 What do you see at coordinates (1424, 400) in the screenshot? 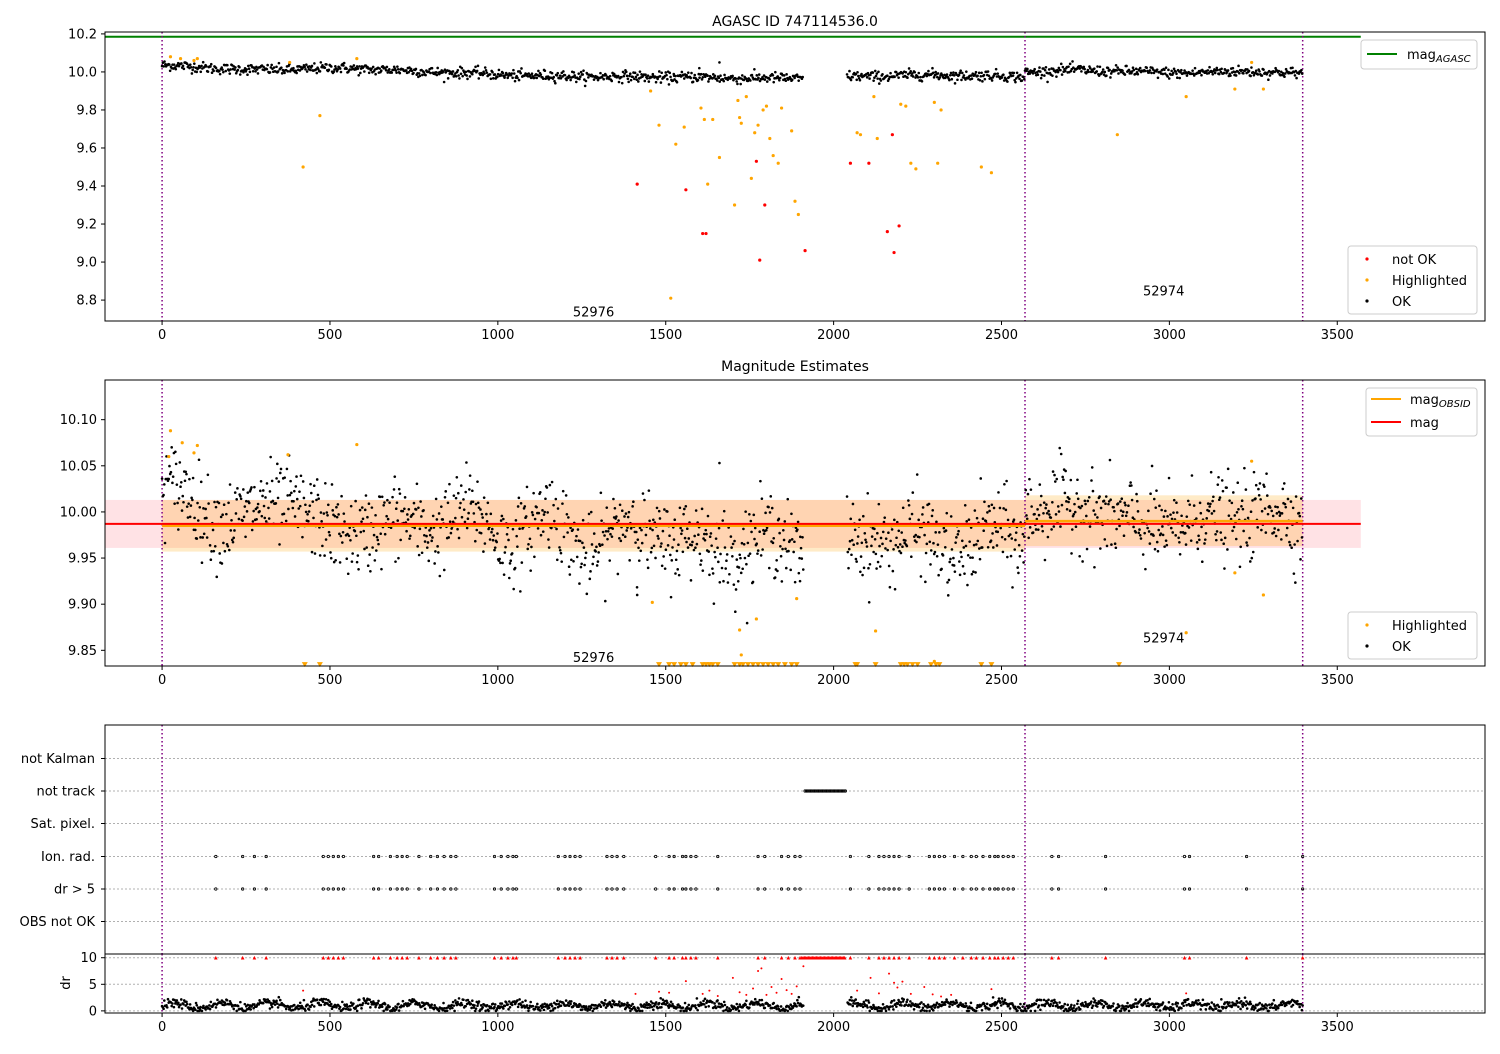
I see `legend-mag-obsid-label: mag` at bounding box center [1424, 400].